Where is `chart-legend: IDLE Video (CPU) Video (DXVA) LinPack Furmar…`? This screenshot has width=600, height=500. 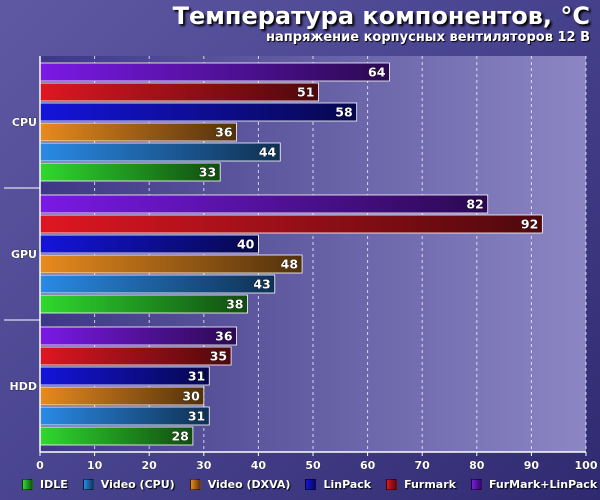
chart-legend: IDLE Video (CPU) Video (DXVA) LinPack Furmar… is located at coordinates (311, 484).